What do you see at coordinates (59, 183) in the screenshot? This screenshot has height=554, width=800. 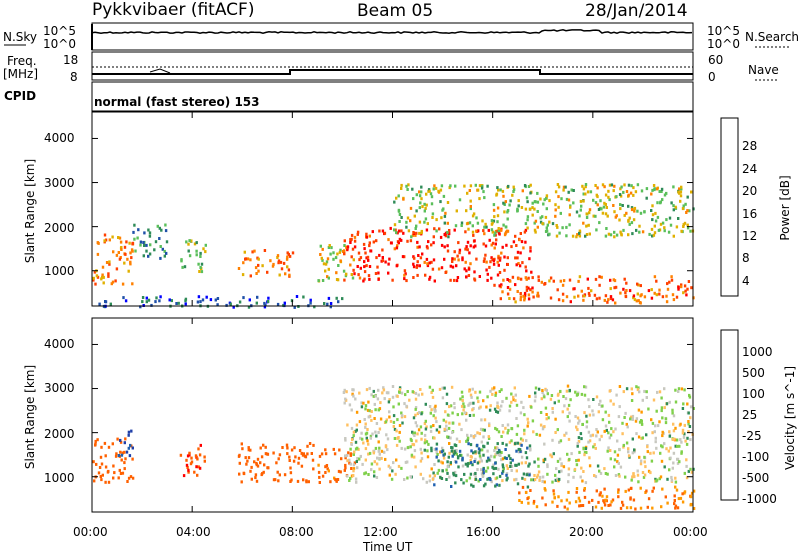 I see `power-ytick-3000: 3000` at bounding box center [59, 183].